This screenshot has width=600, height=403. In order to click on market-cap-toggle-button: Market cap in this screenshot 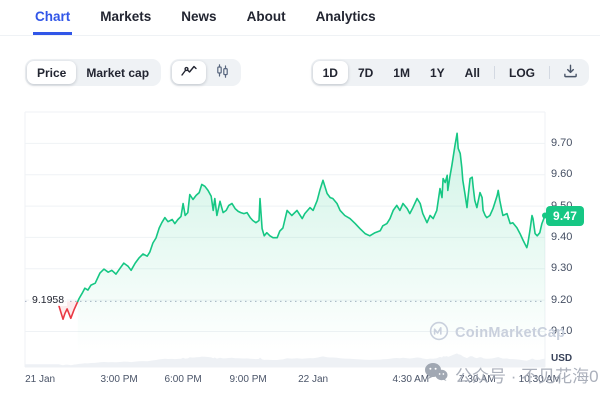, I will do `click(117, 72)`.